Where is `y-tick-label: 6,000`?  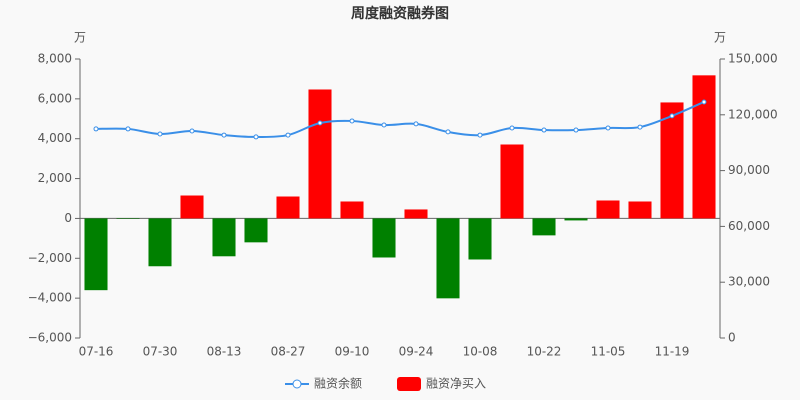
y-tick-label: 6,000 is located at coordinates (55, 98).